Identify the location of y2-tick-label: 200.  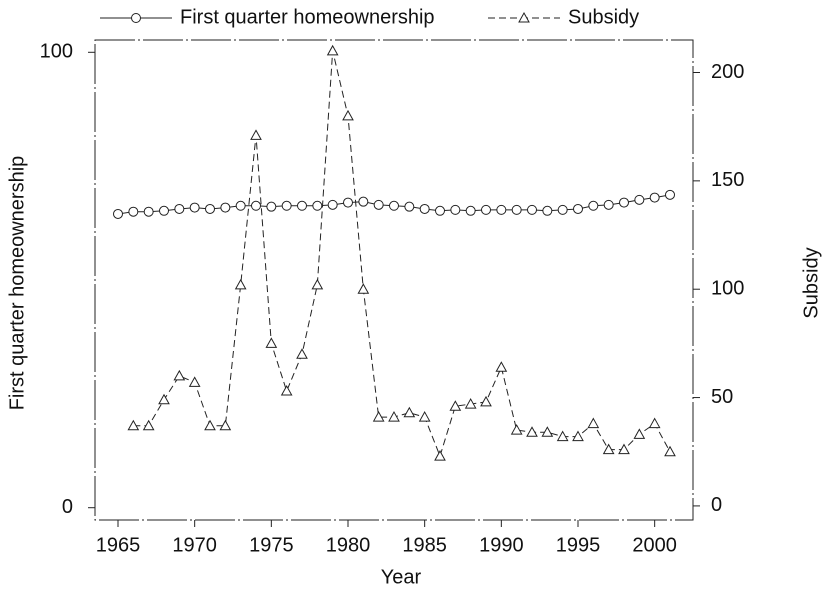
(727, 72).